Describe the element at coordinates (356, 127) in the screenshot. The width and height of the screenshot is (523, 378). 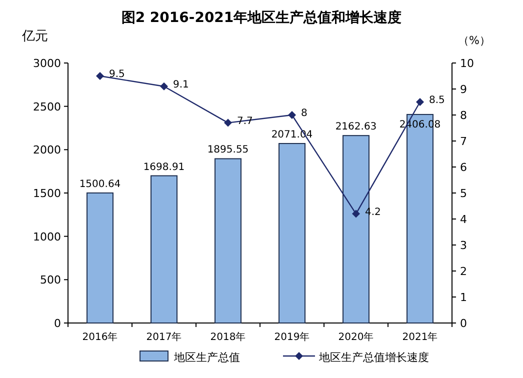
I see `data-label: 2162.63` at that location.